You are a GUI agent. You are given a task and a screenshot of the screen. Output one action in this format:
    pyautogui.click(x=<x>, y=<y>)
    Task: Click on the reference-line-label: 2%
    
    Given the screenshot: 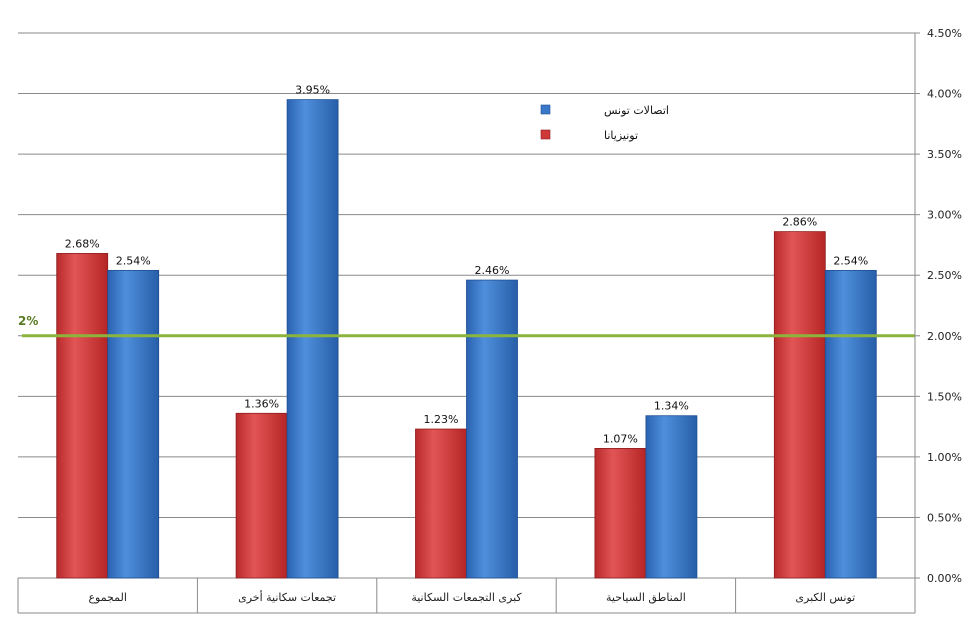 What is the action you would take?
    pyautogui.click(x=28, y=321)
    